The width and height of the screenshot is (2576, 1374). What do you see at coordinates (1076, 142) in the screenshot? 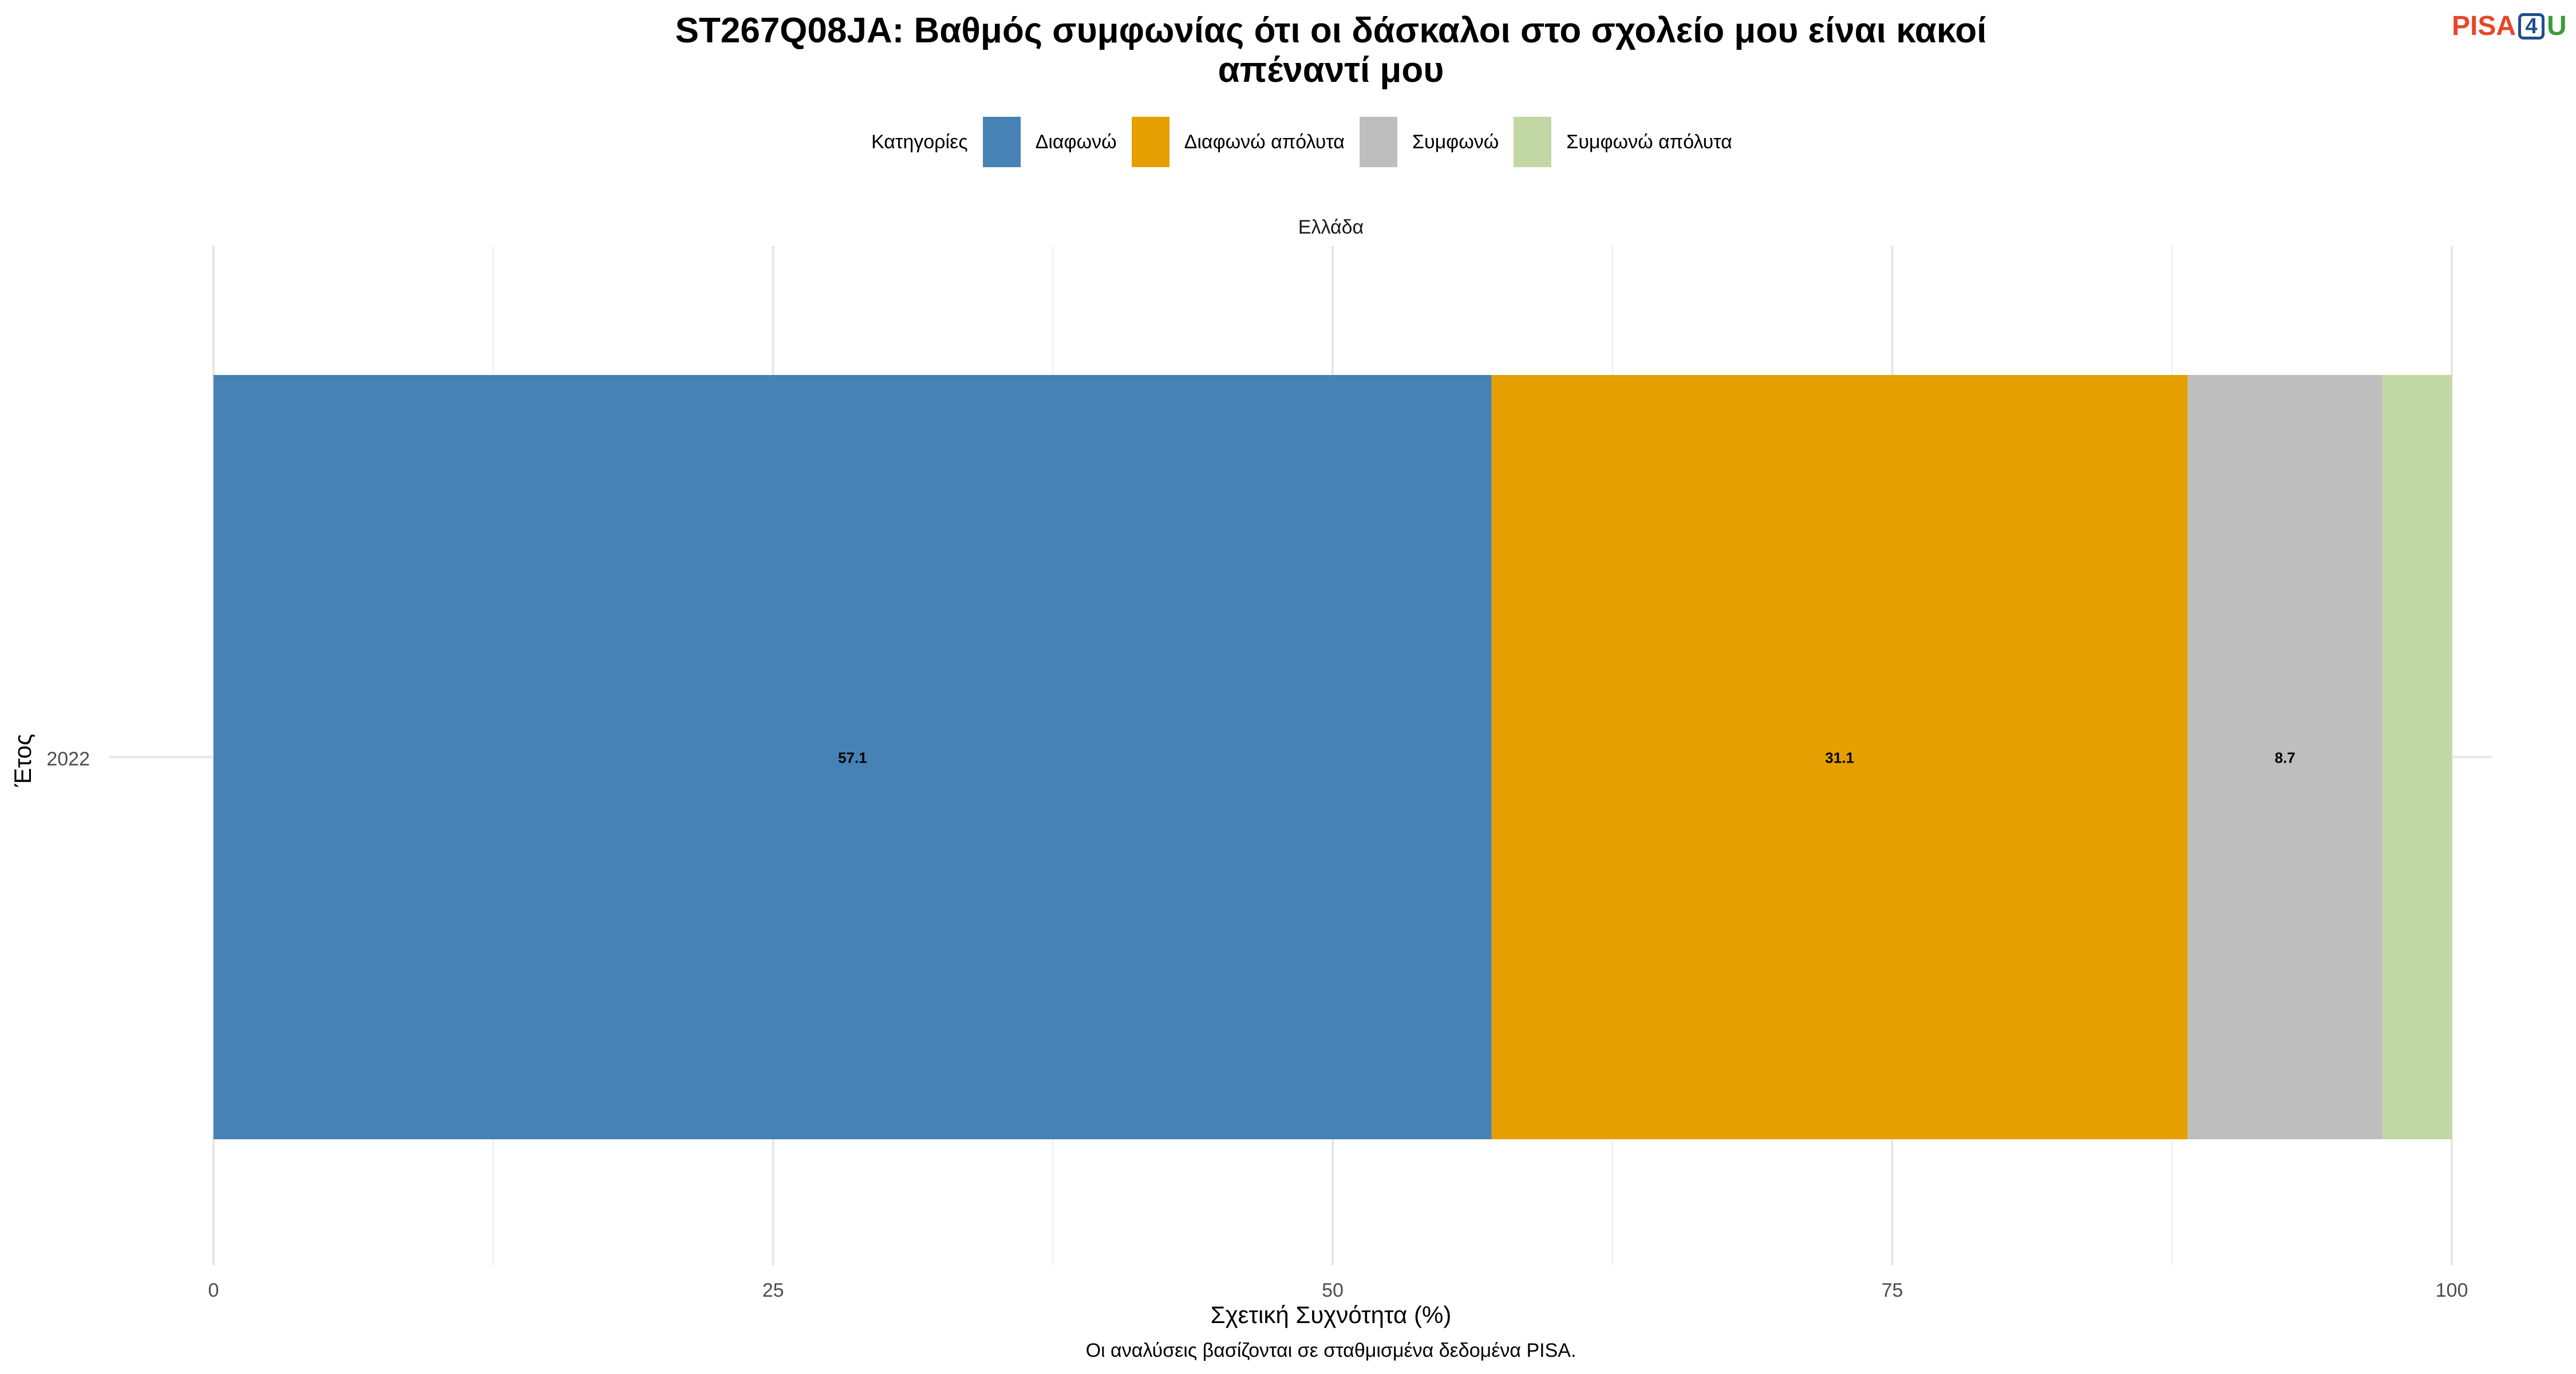
I see `legend-label-diafono: Διαφωνώ` at bounding box center [1076, 142].